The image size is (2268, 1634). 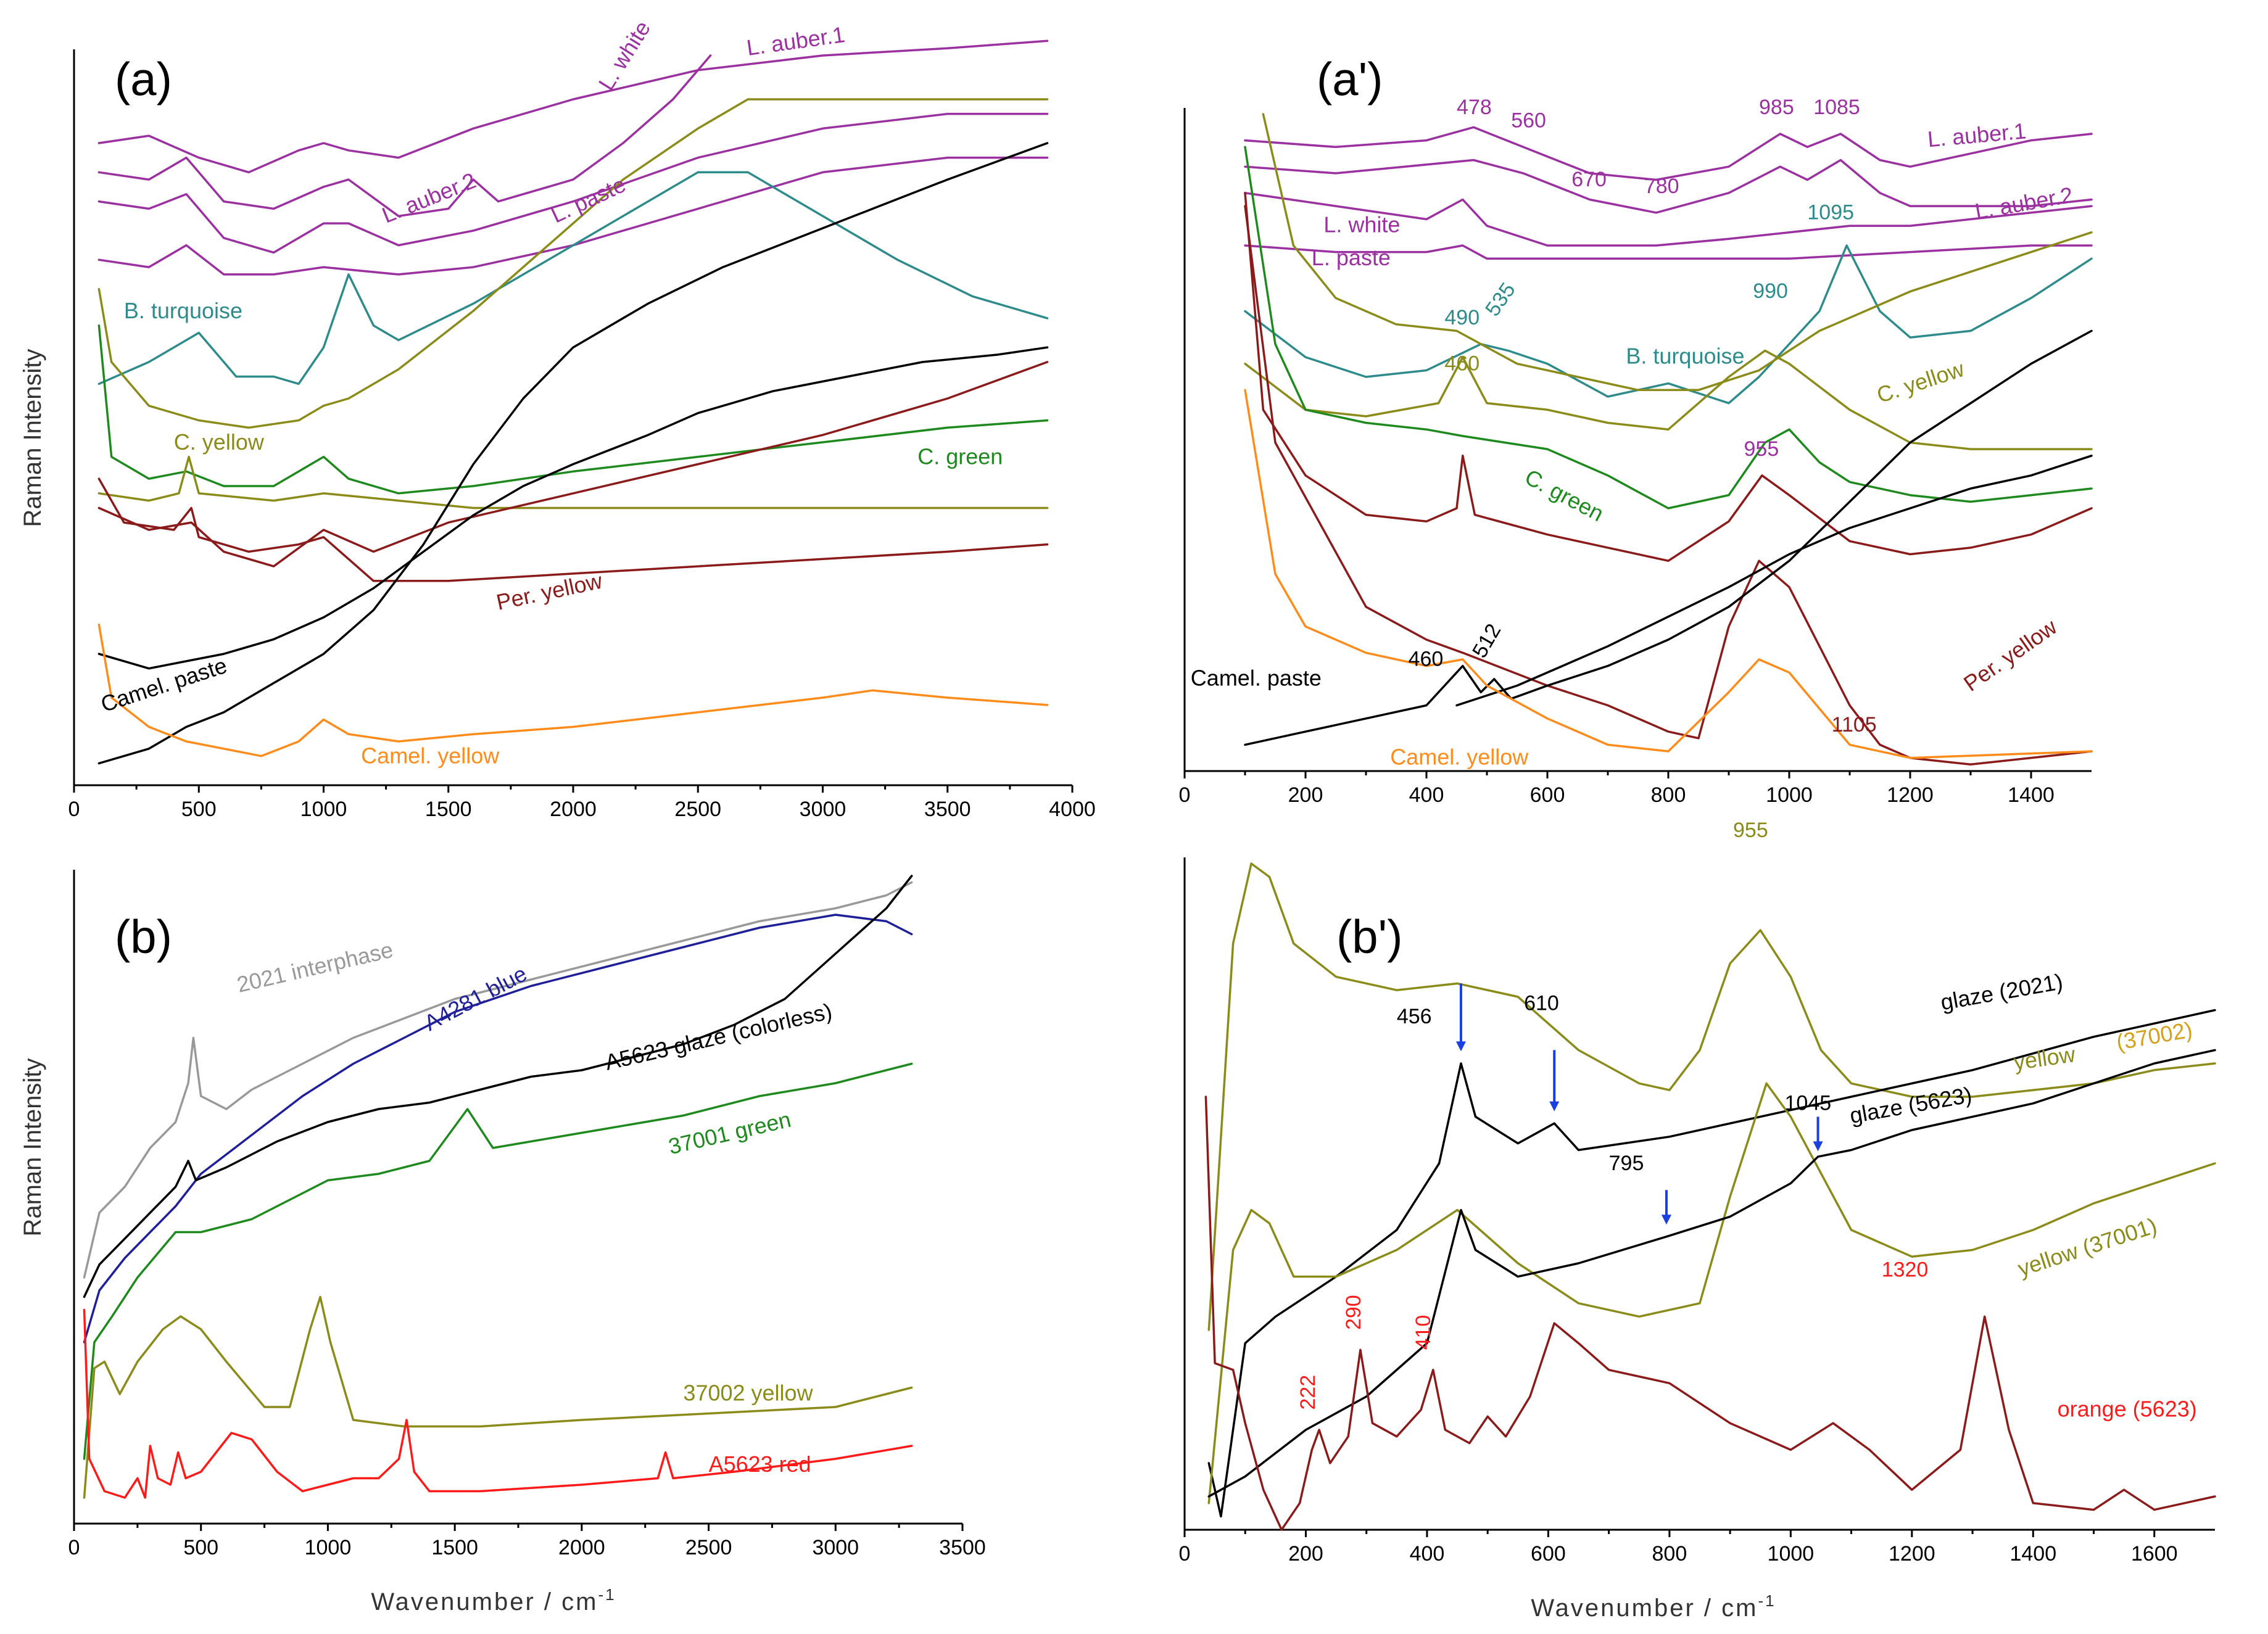 I want to click on series-label: C. green, so click(x=1564, y=495).